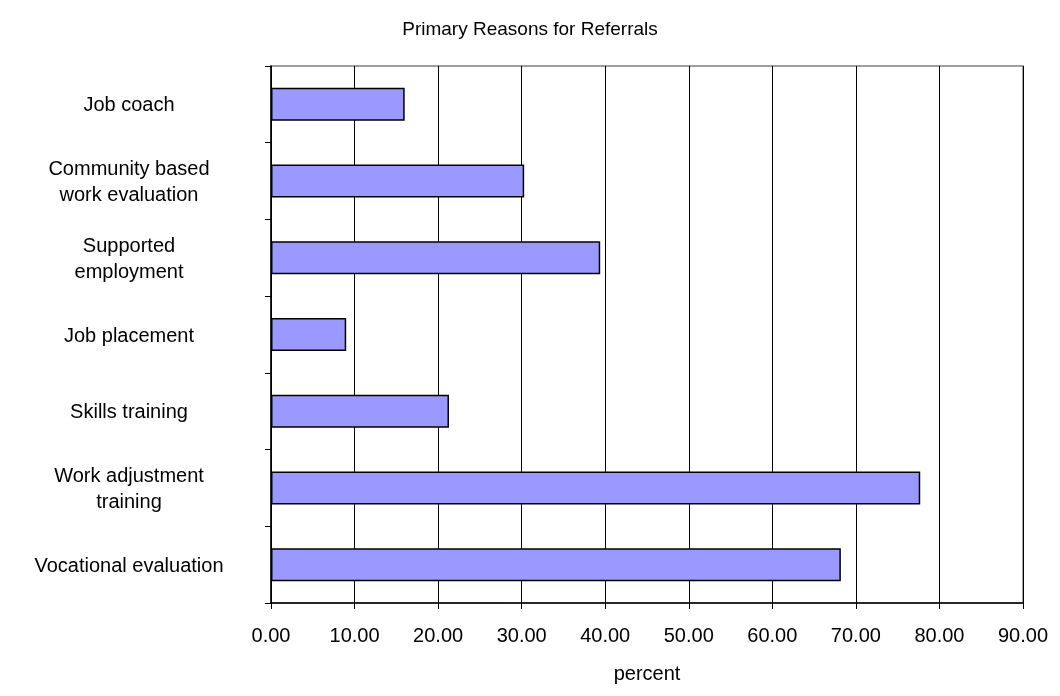  I want to click on y-tick-label: Work adjustment training, so click(129, 487).